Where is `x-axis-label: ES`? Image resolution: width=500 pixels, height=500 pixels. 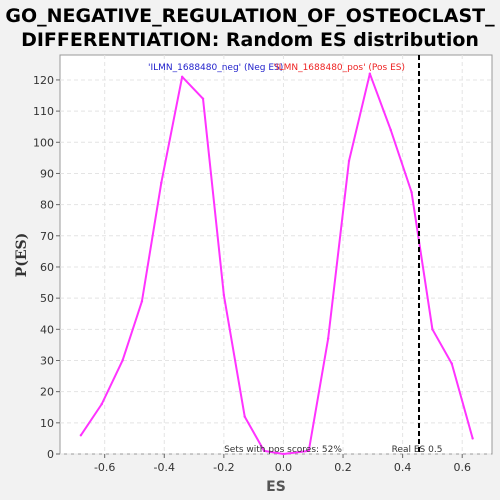 x-axis-label: ES is located at coordinates (276, 487).